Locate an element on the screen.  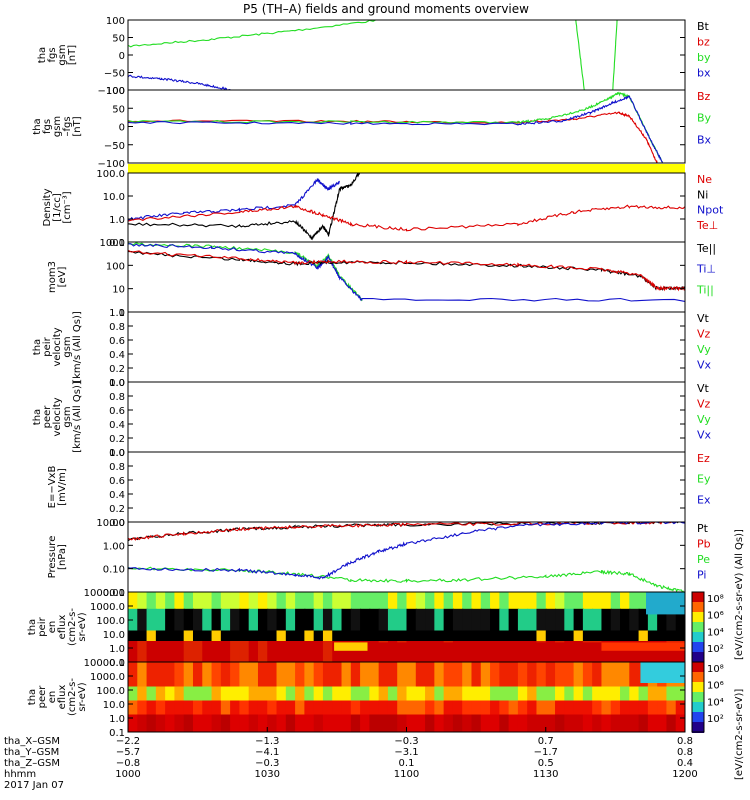
legend-entry: Ey is located at coordinates (704, 479).